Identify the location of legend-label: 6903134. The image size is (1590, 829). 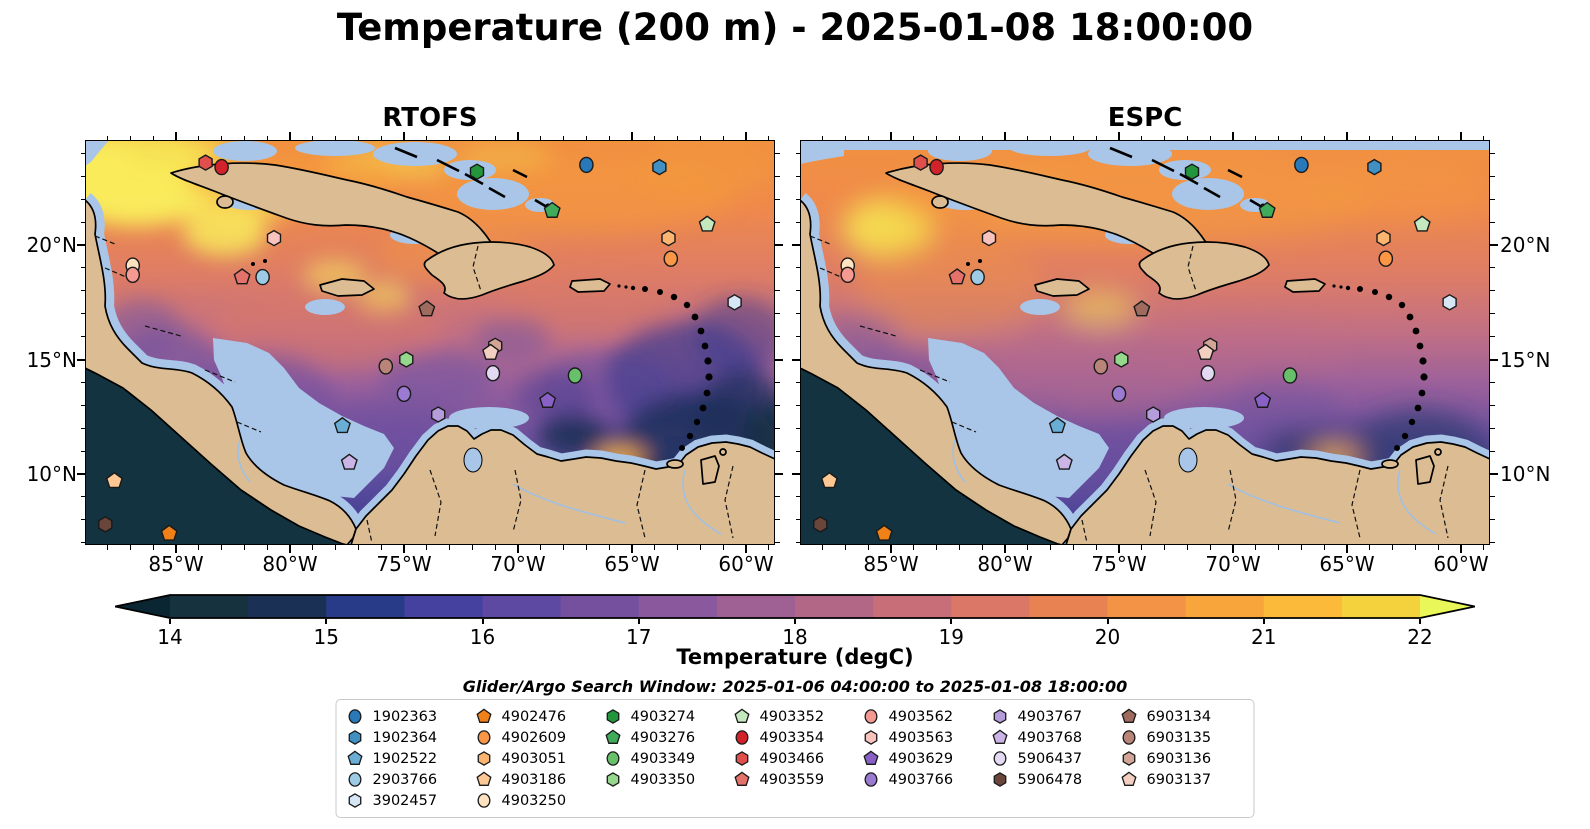
(1179, 716).